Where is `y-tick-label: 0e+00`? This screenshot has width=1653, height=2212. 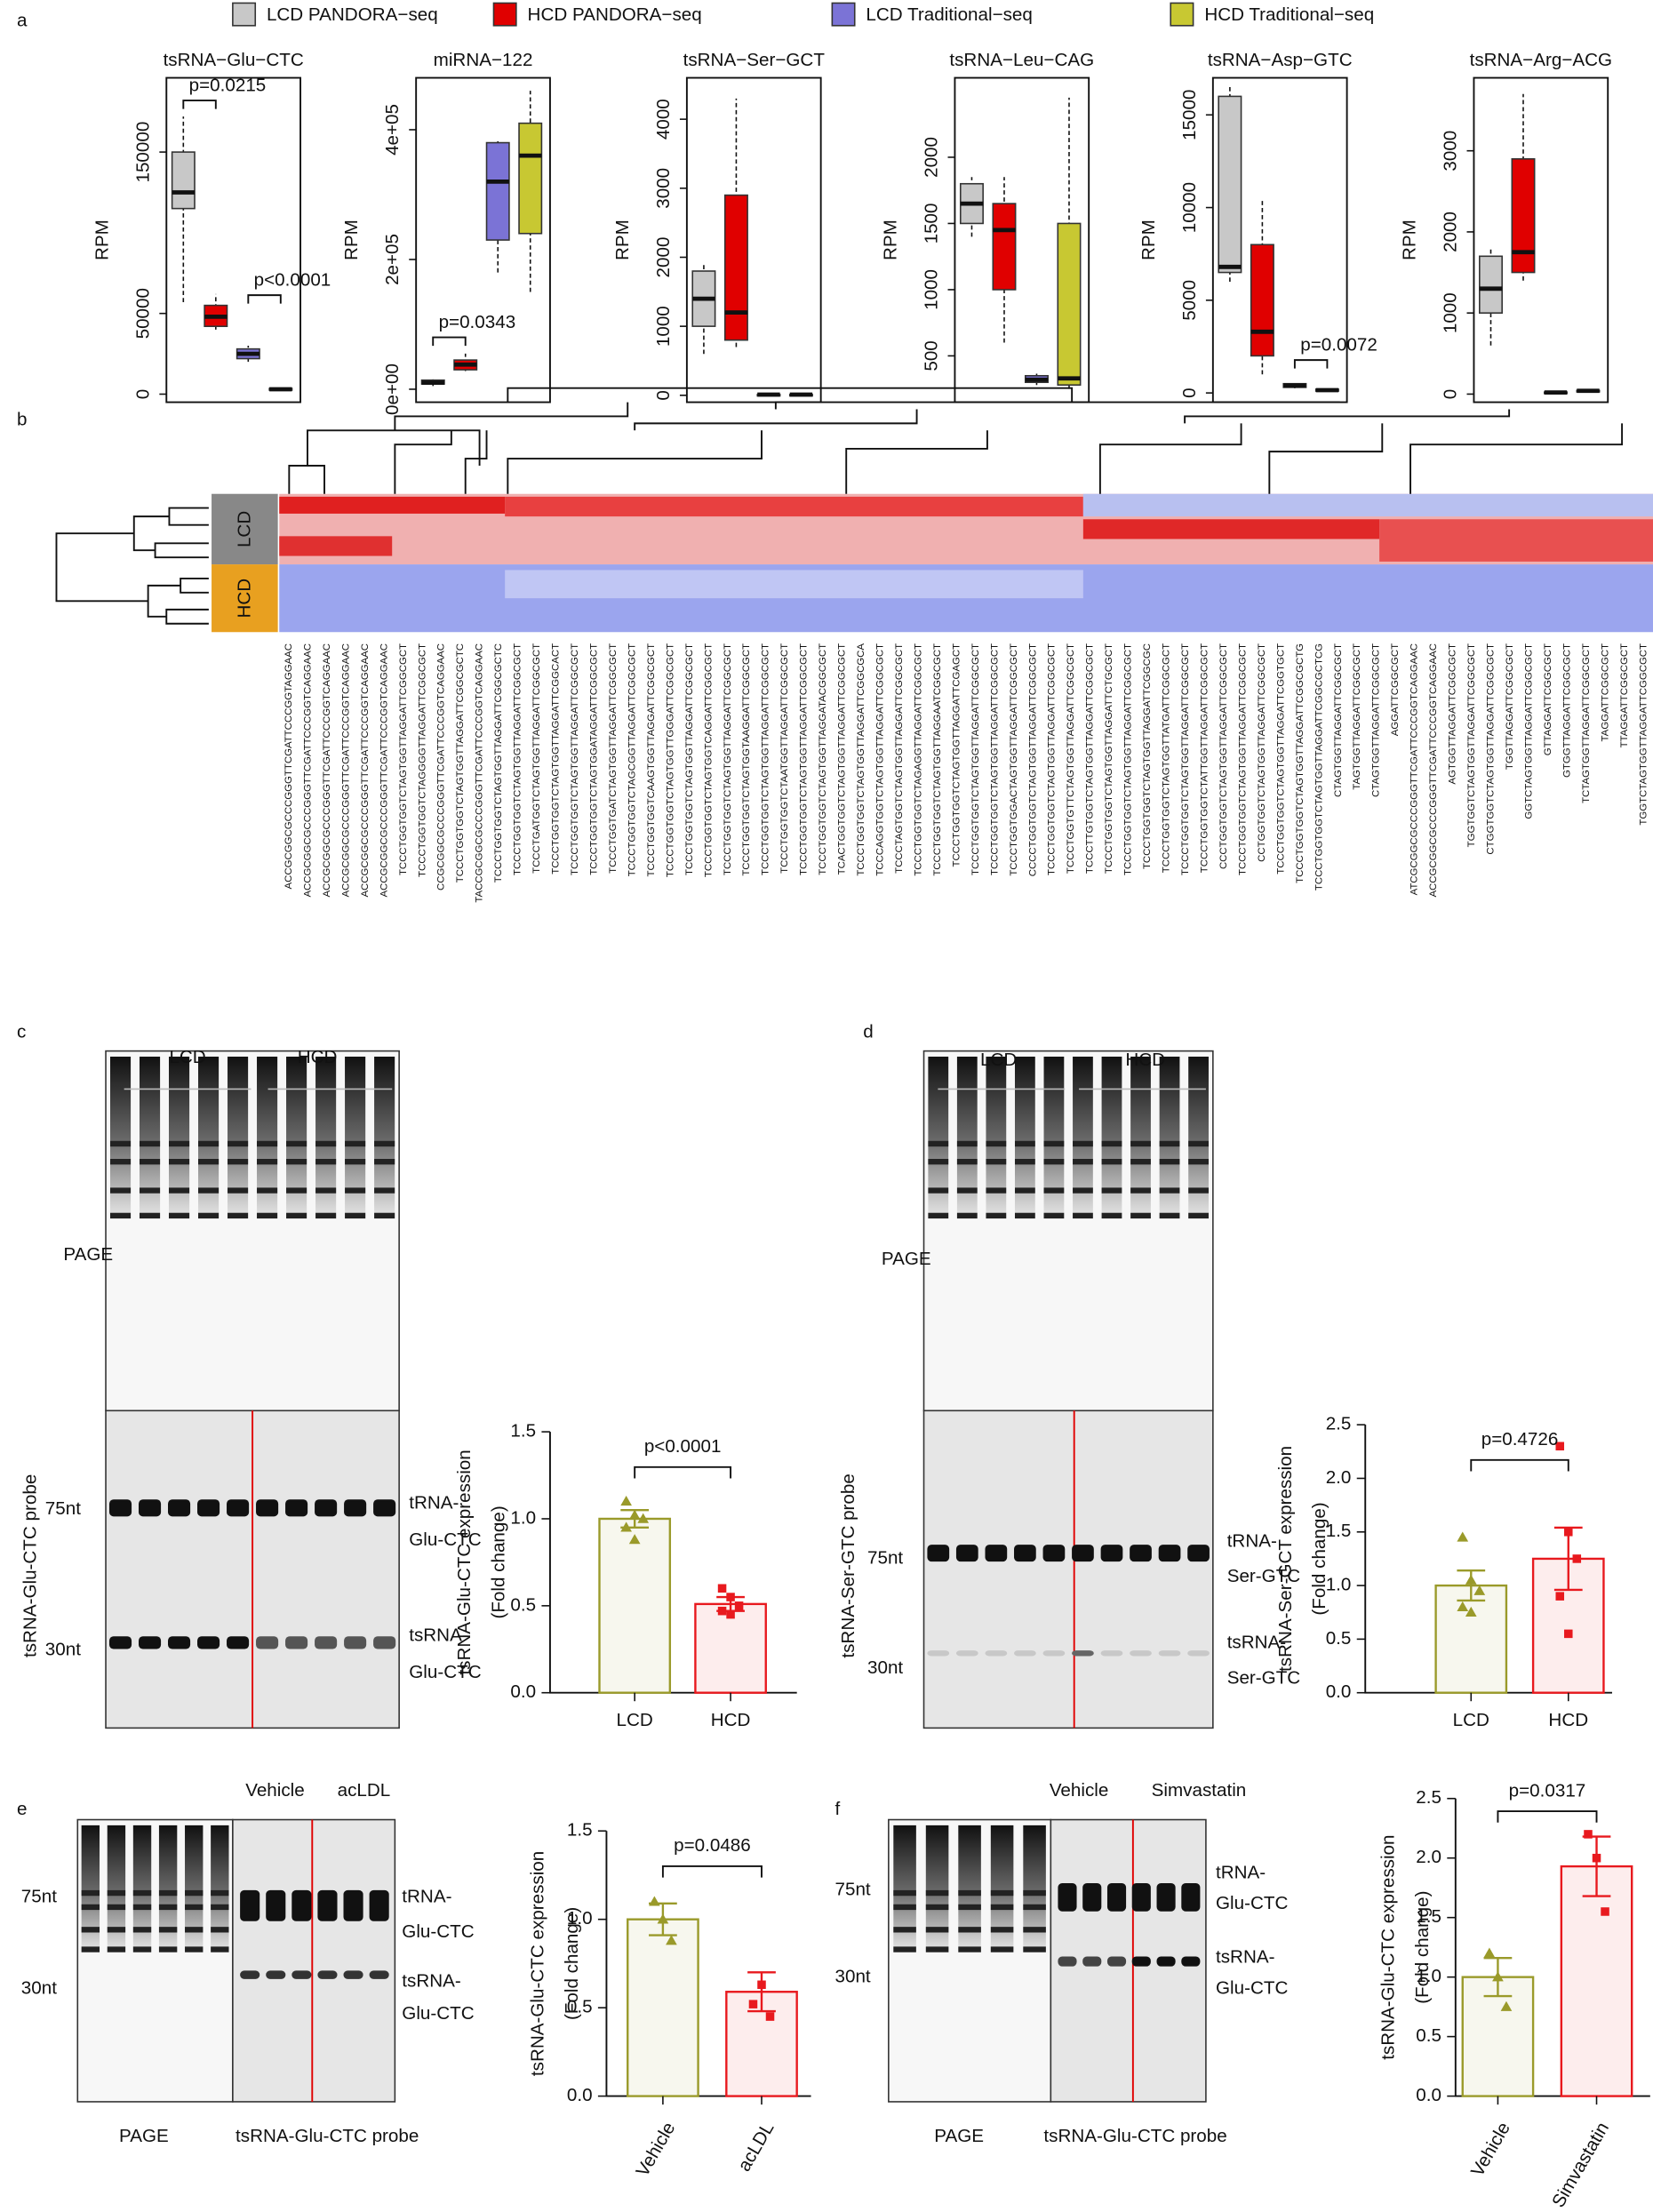
y-tick-label: 0e+00 is located at coordinates (392, 389).